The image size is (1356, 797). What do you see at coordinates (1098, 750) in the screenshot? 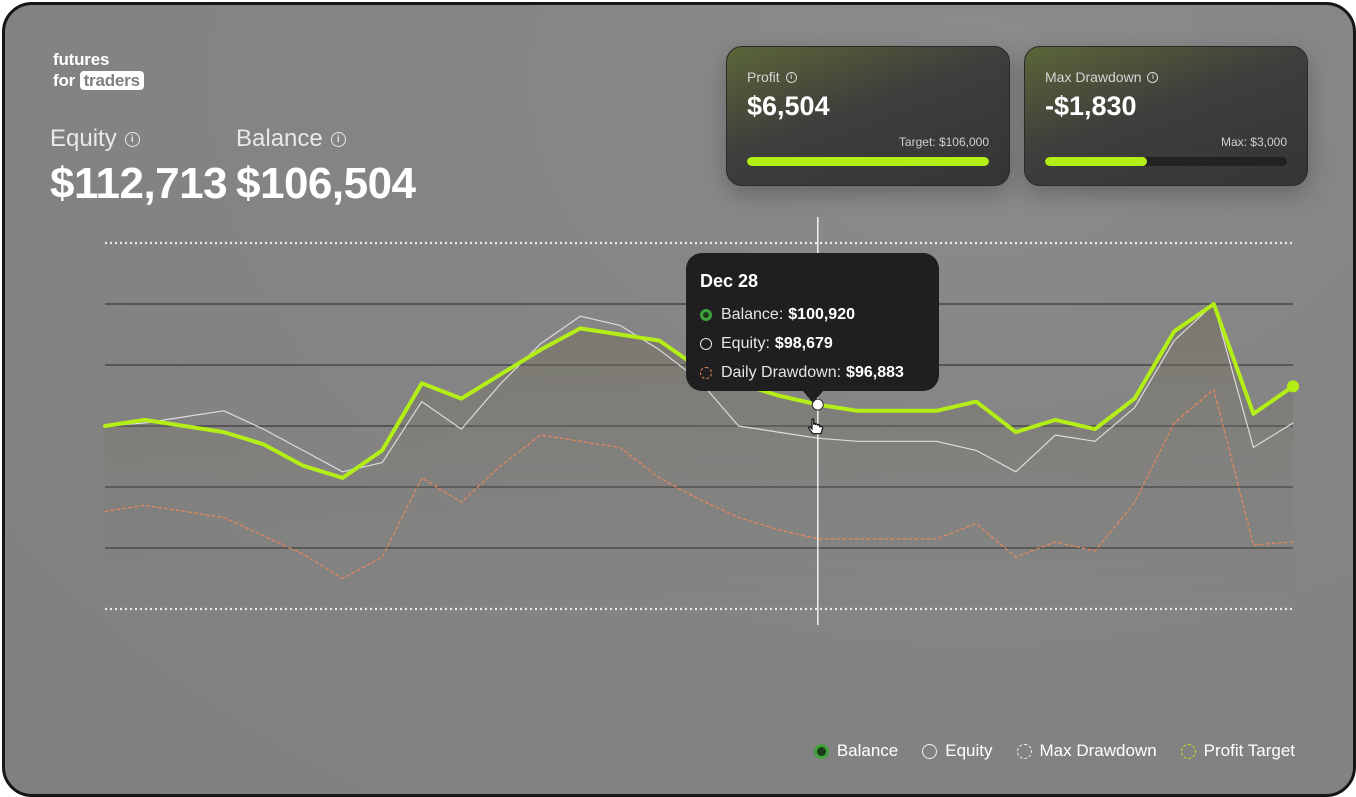
I see `legend-label: Max Drawdown` at bounding box center [1098, 750].